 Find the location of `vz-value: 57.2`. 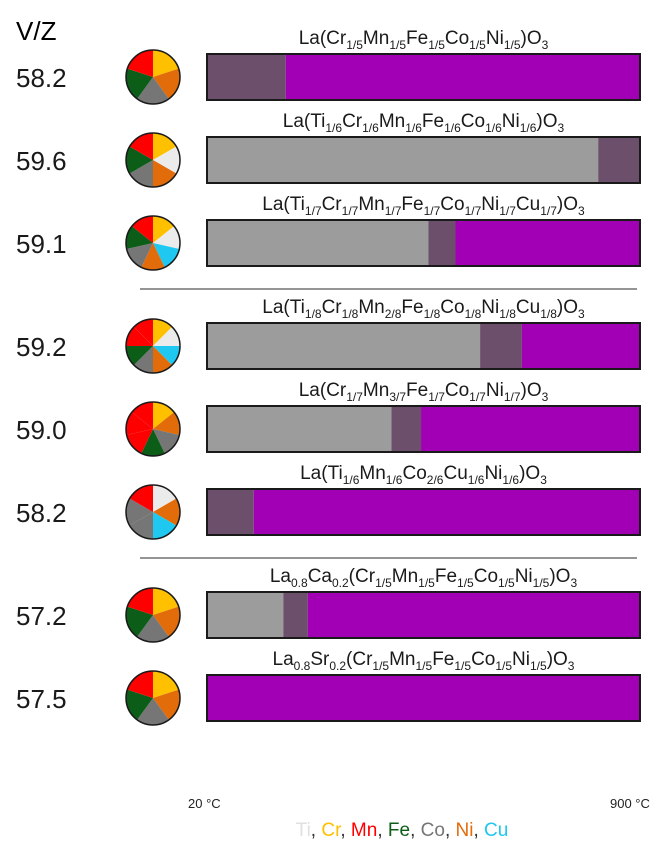

vz-value: 57.2 is located at coordinates (41, 616).